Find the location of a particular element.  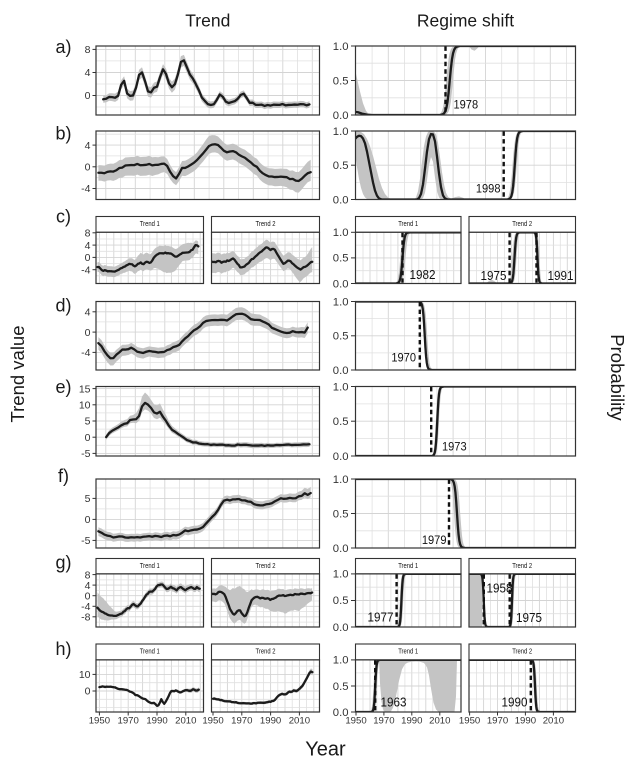

svg-text: 1991 is located at coordinates (561, 275).